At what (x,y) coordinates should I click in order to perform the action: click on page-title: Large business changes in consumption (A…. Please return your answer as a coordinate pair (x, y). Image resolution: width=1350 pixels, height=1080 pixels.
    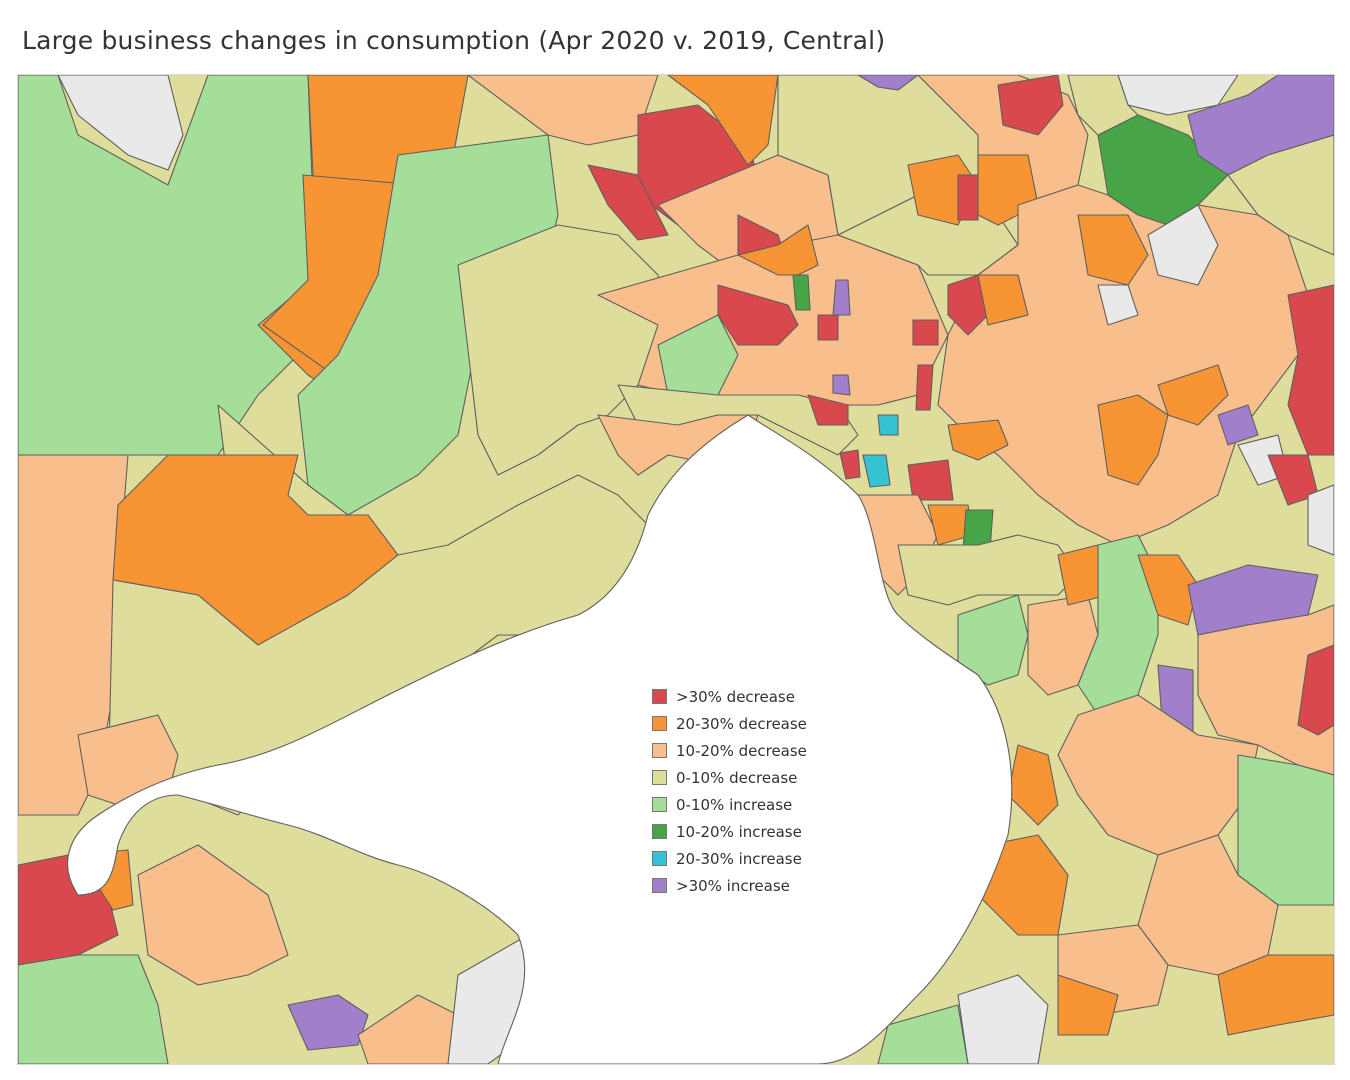
    Looking at the image, I should click on (454, 40).